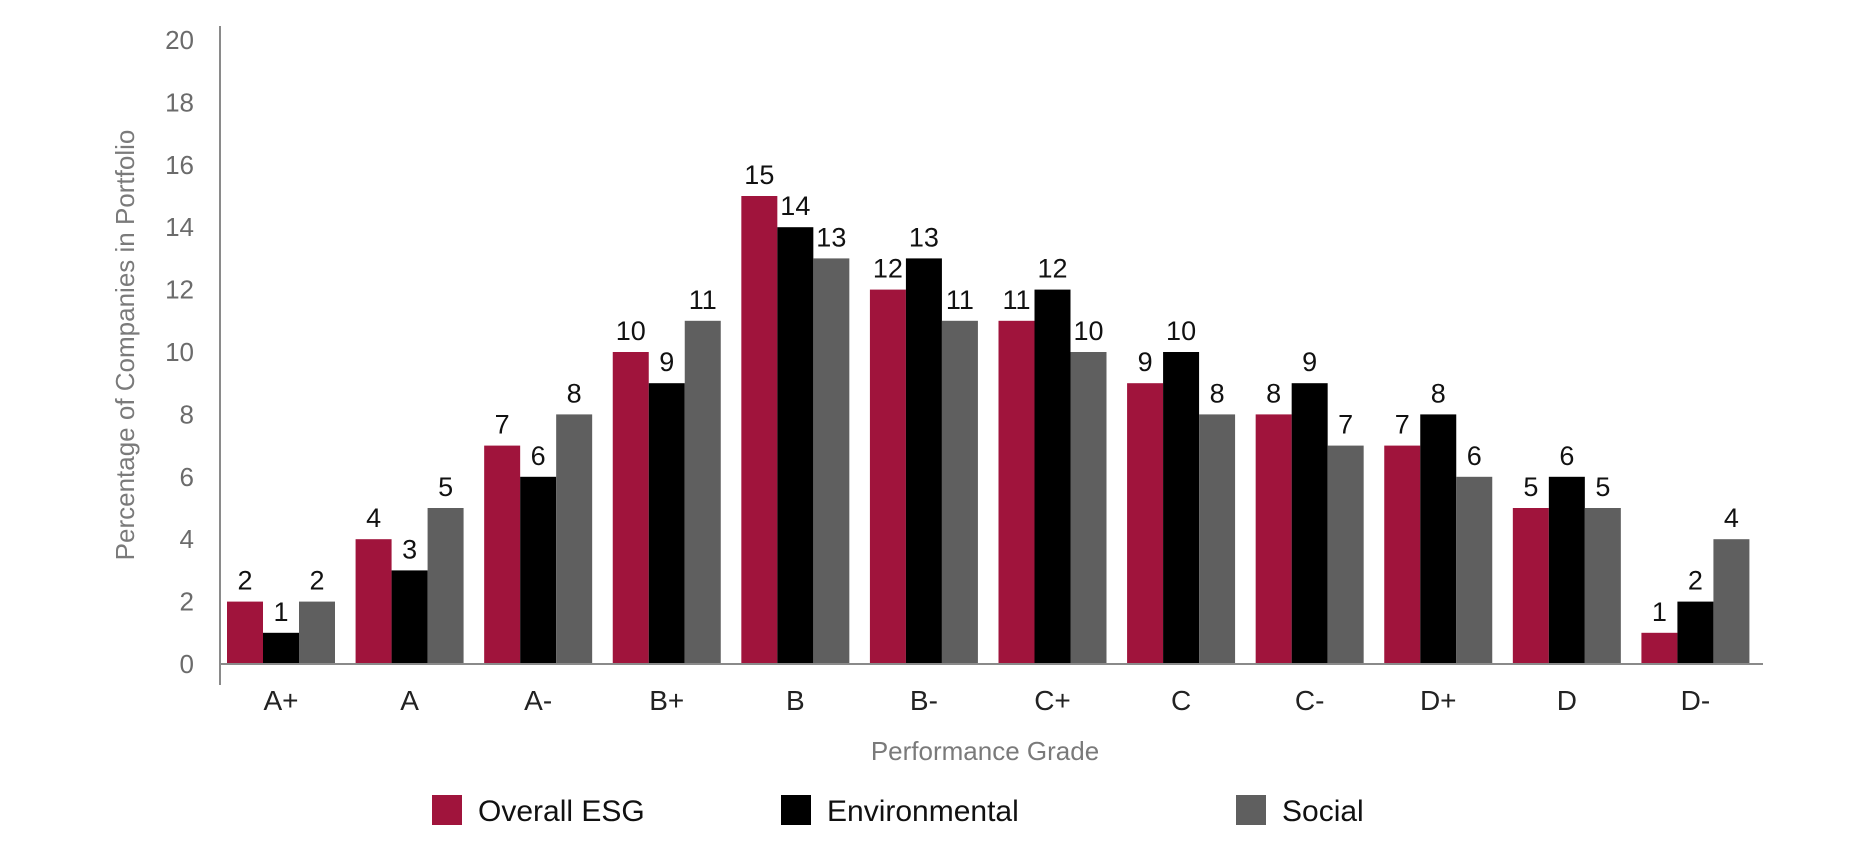 Image resolution: width=1858 pixels, height=850 pixels. I want to click on bar-social-A, so click(445, 586).